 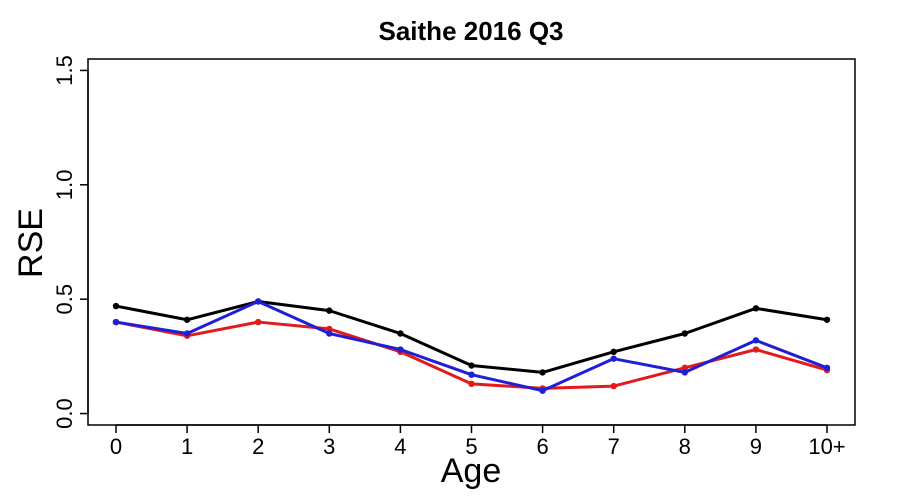 What do you see at coordinates (614, 446) in the screenshot?
I see `x-tick-label: 7` at bounding box center [614, 446].